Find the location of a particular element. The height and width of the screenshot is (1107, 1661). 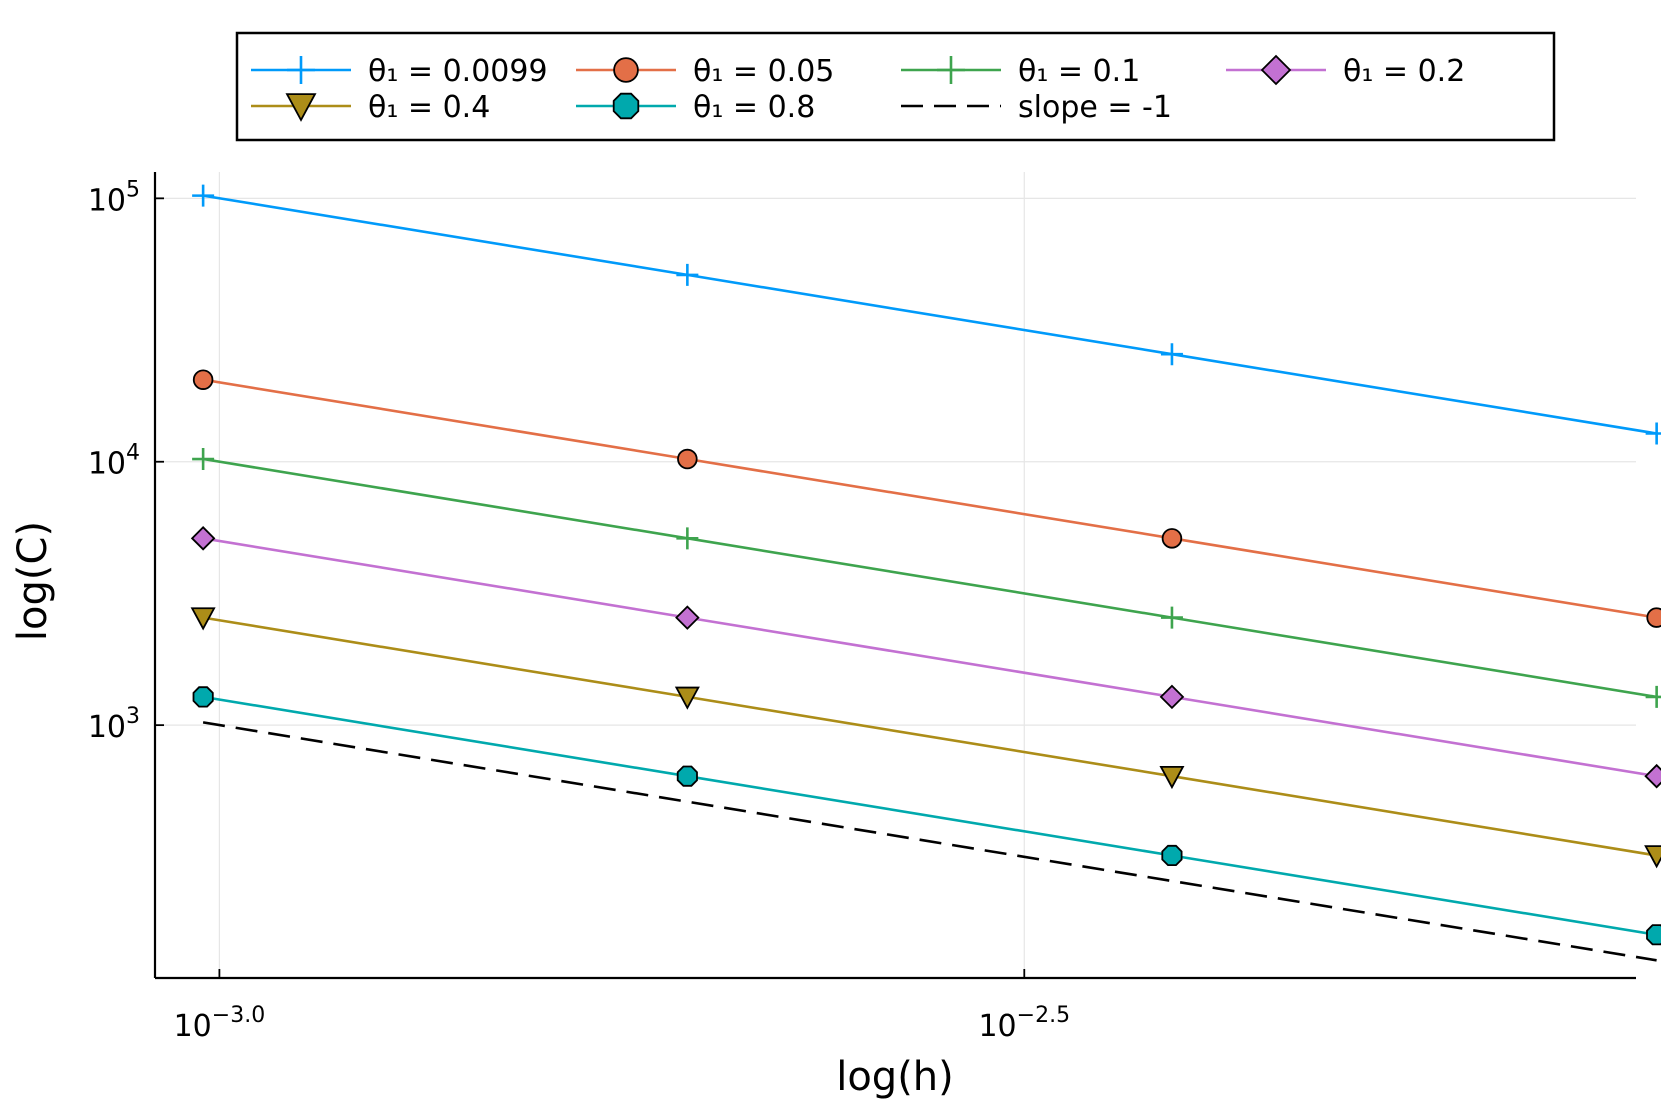

x-ticks: 10−3.0 10−2.5 is located at coordinates (622, 1006).